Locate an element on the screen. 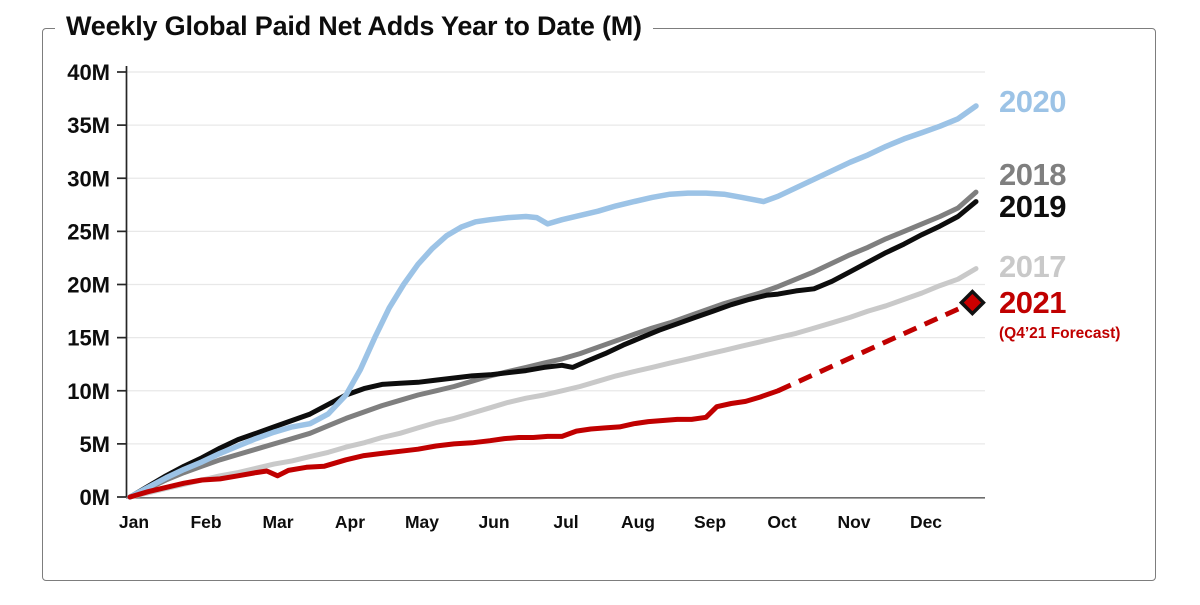 The width and height of the screenshot is (1200, 605). y-tick-label: 5M is located at coordinates (94, 444).